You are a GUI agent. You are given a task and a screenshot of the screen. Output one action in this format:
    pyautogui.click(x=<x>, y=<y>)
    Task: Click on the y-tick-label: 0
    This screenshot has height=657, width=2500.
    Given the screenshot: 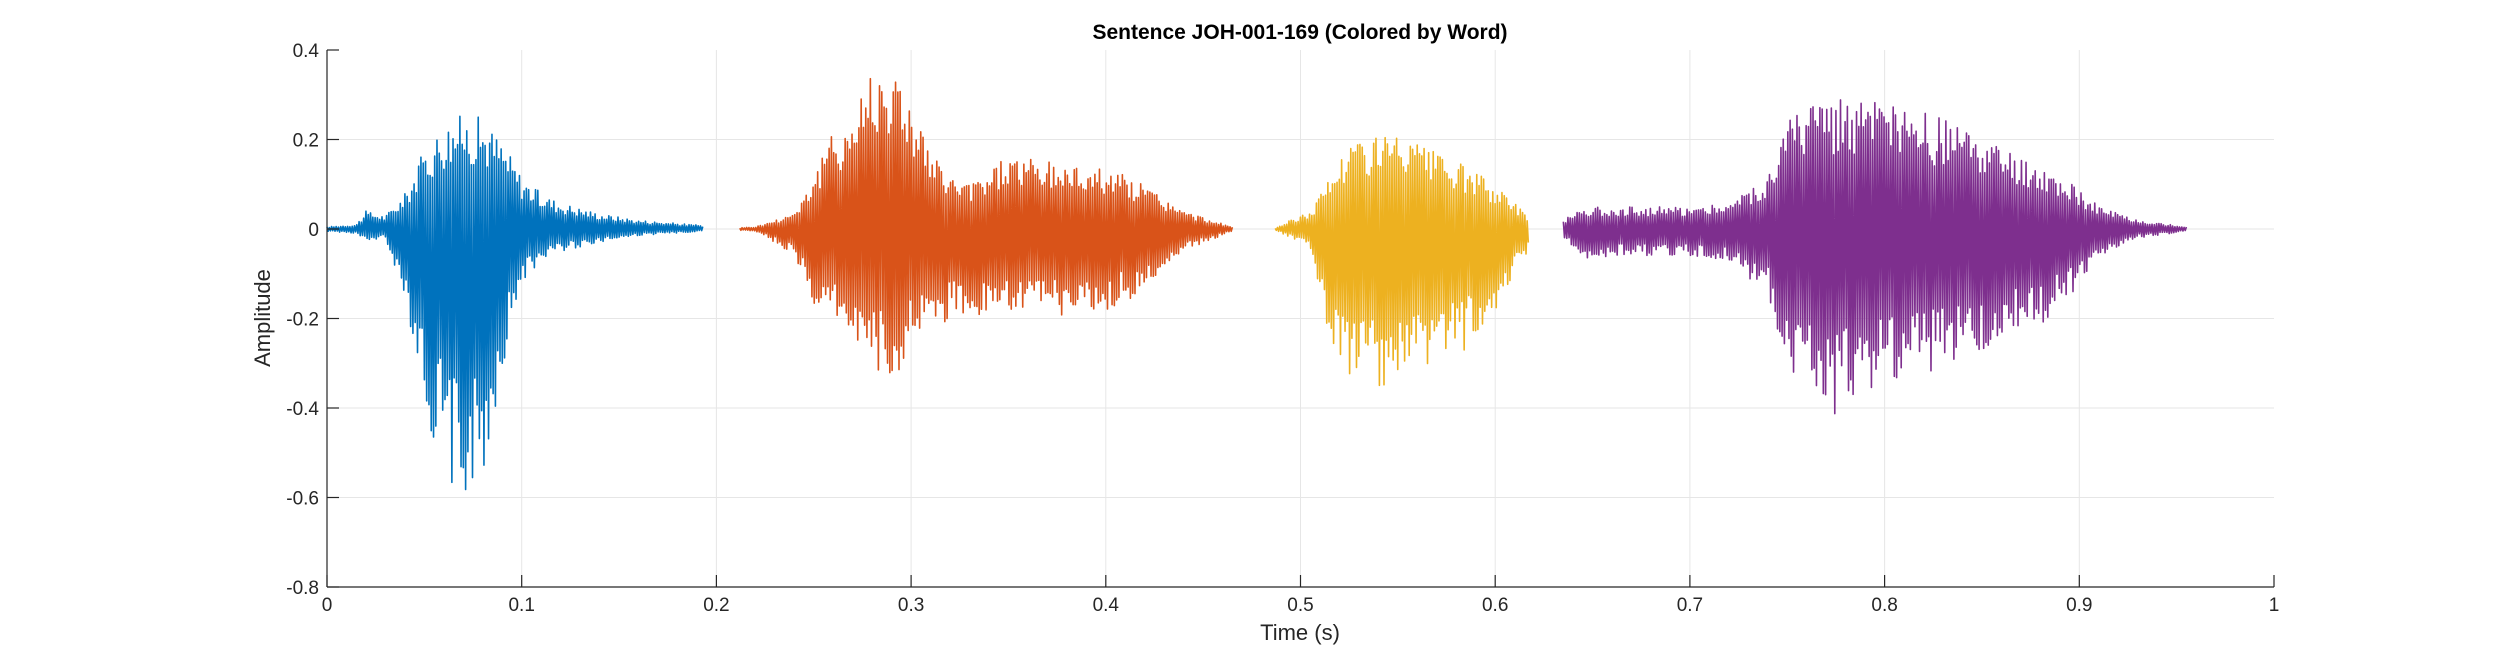 What is the action you would take?
    pyautogui.click(x=313, y=230)
    